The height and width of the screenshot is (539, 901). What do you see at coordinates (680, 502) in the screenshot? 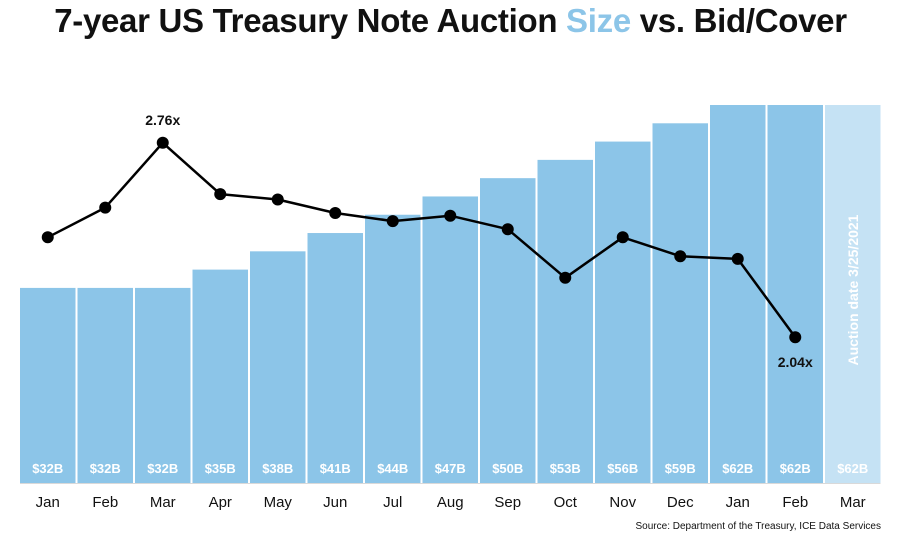
I see `x-tick-label: Dec` at bounding box center [680, 502].